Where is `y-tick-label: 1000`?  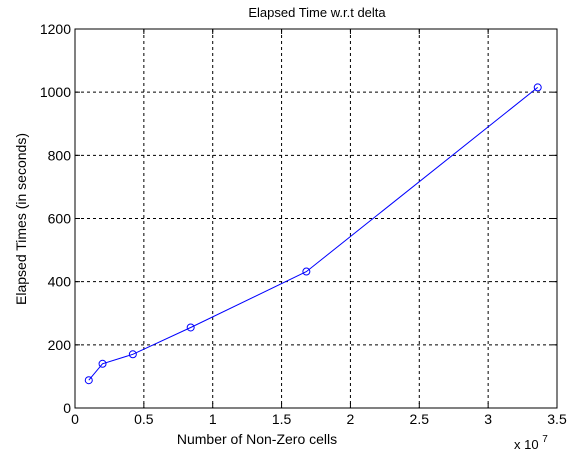 y-tick-label: 1000 is located at coordinates (55, 92).